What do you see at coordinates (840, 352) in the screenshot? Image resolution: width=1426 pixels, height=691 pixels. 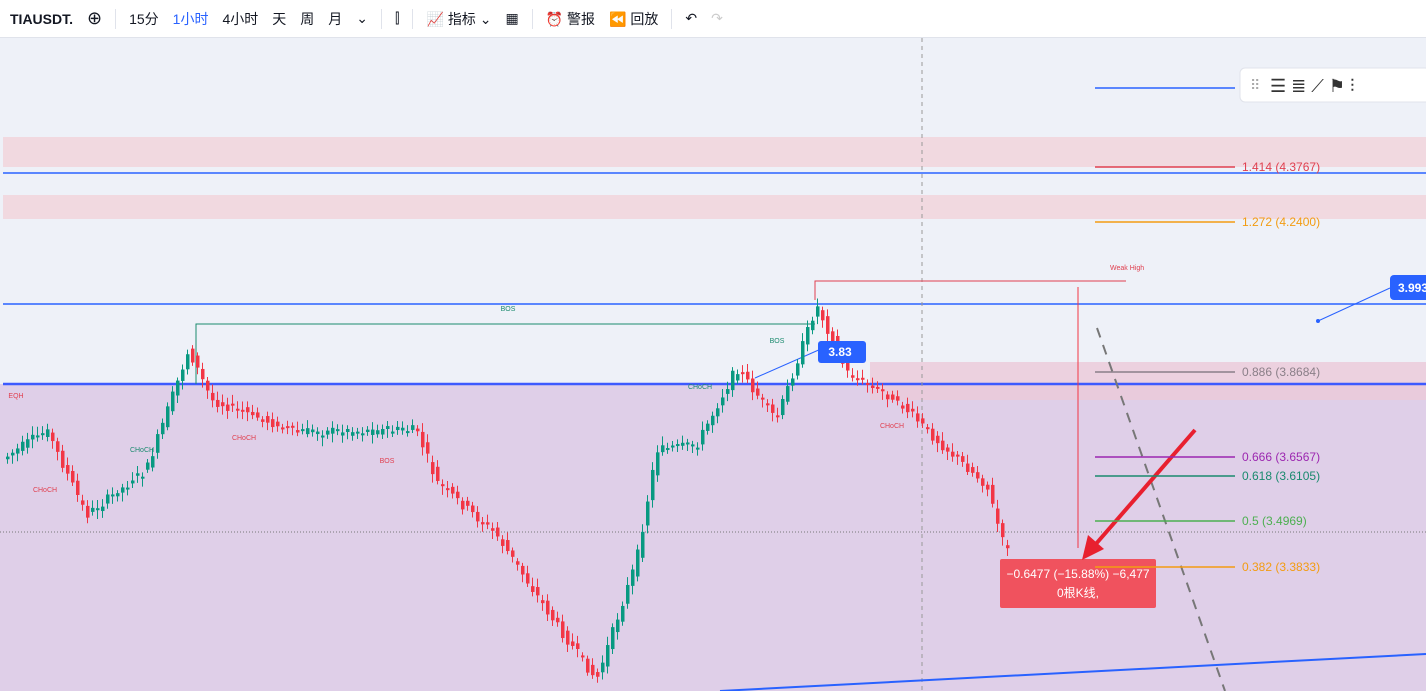 I see `price-box-label: 3.83` at bounding box center [840, 352].